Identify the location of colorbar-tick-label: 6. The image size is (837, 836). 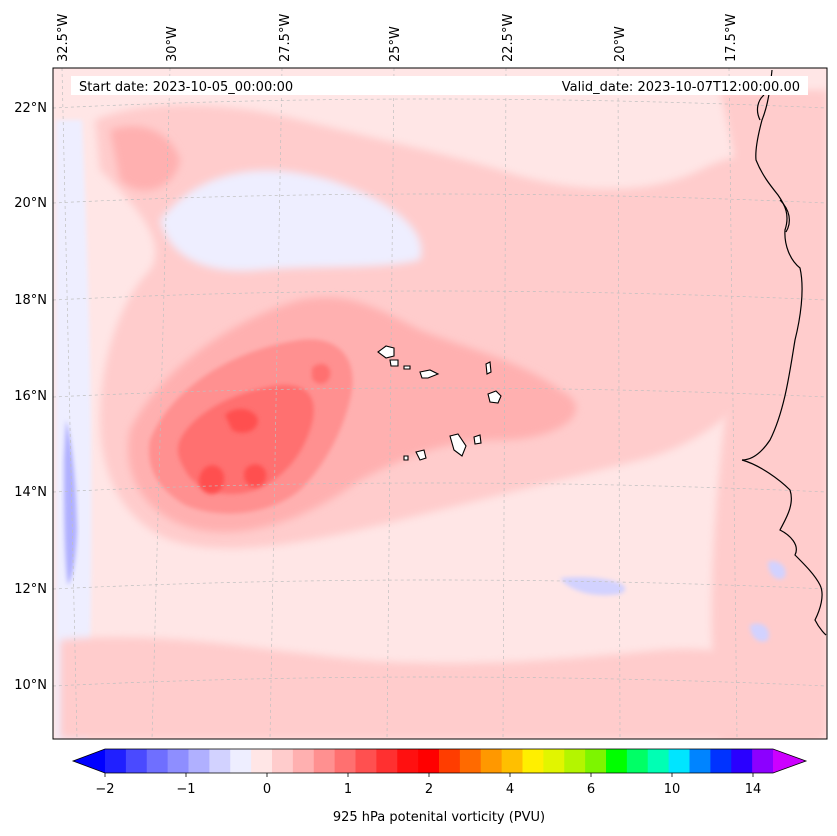
(591, 789).